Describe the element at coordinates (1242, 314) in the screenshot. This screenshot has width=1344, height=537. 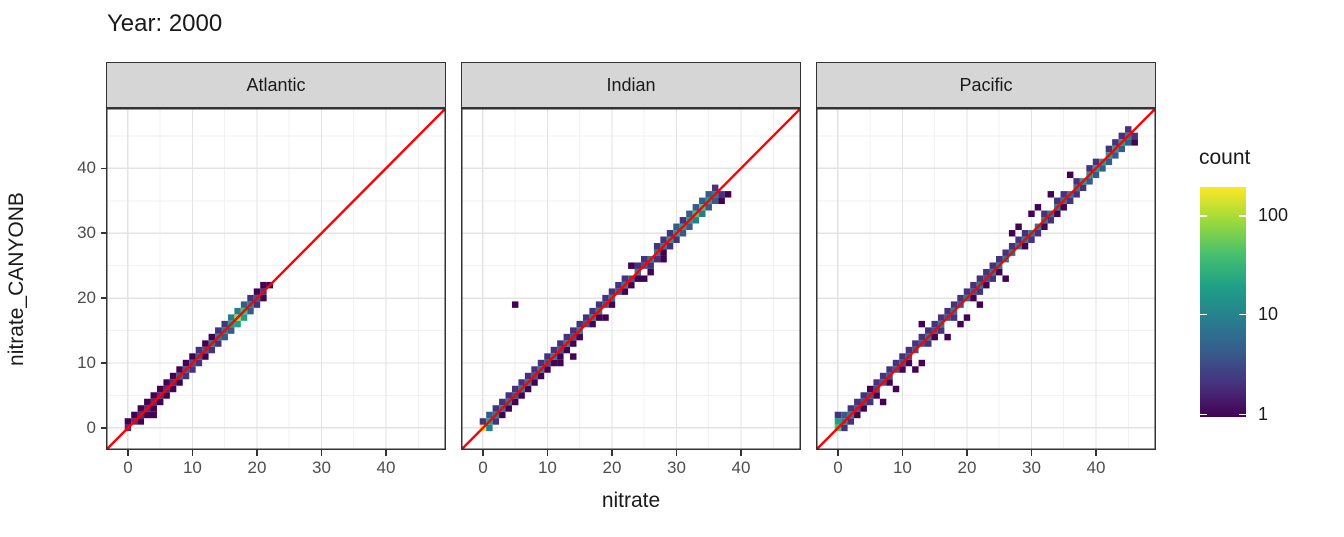
I see `legend-tick-mark` at that location.